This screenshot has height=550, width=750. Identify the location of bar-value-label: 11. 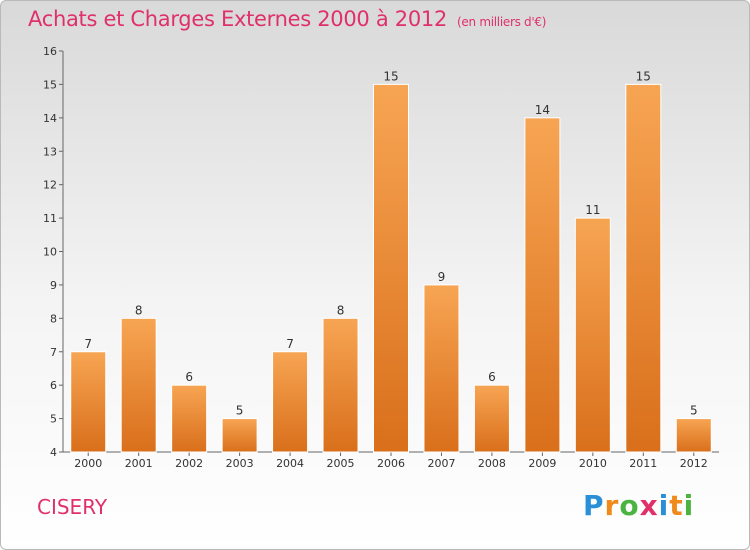
(592, 210).